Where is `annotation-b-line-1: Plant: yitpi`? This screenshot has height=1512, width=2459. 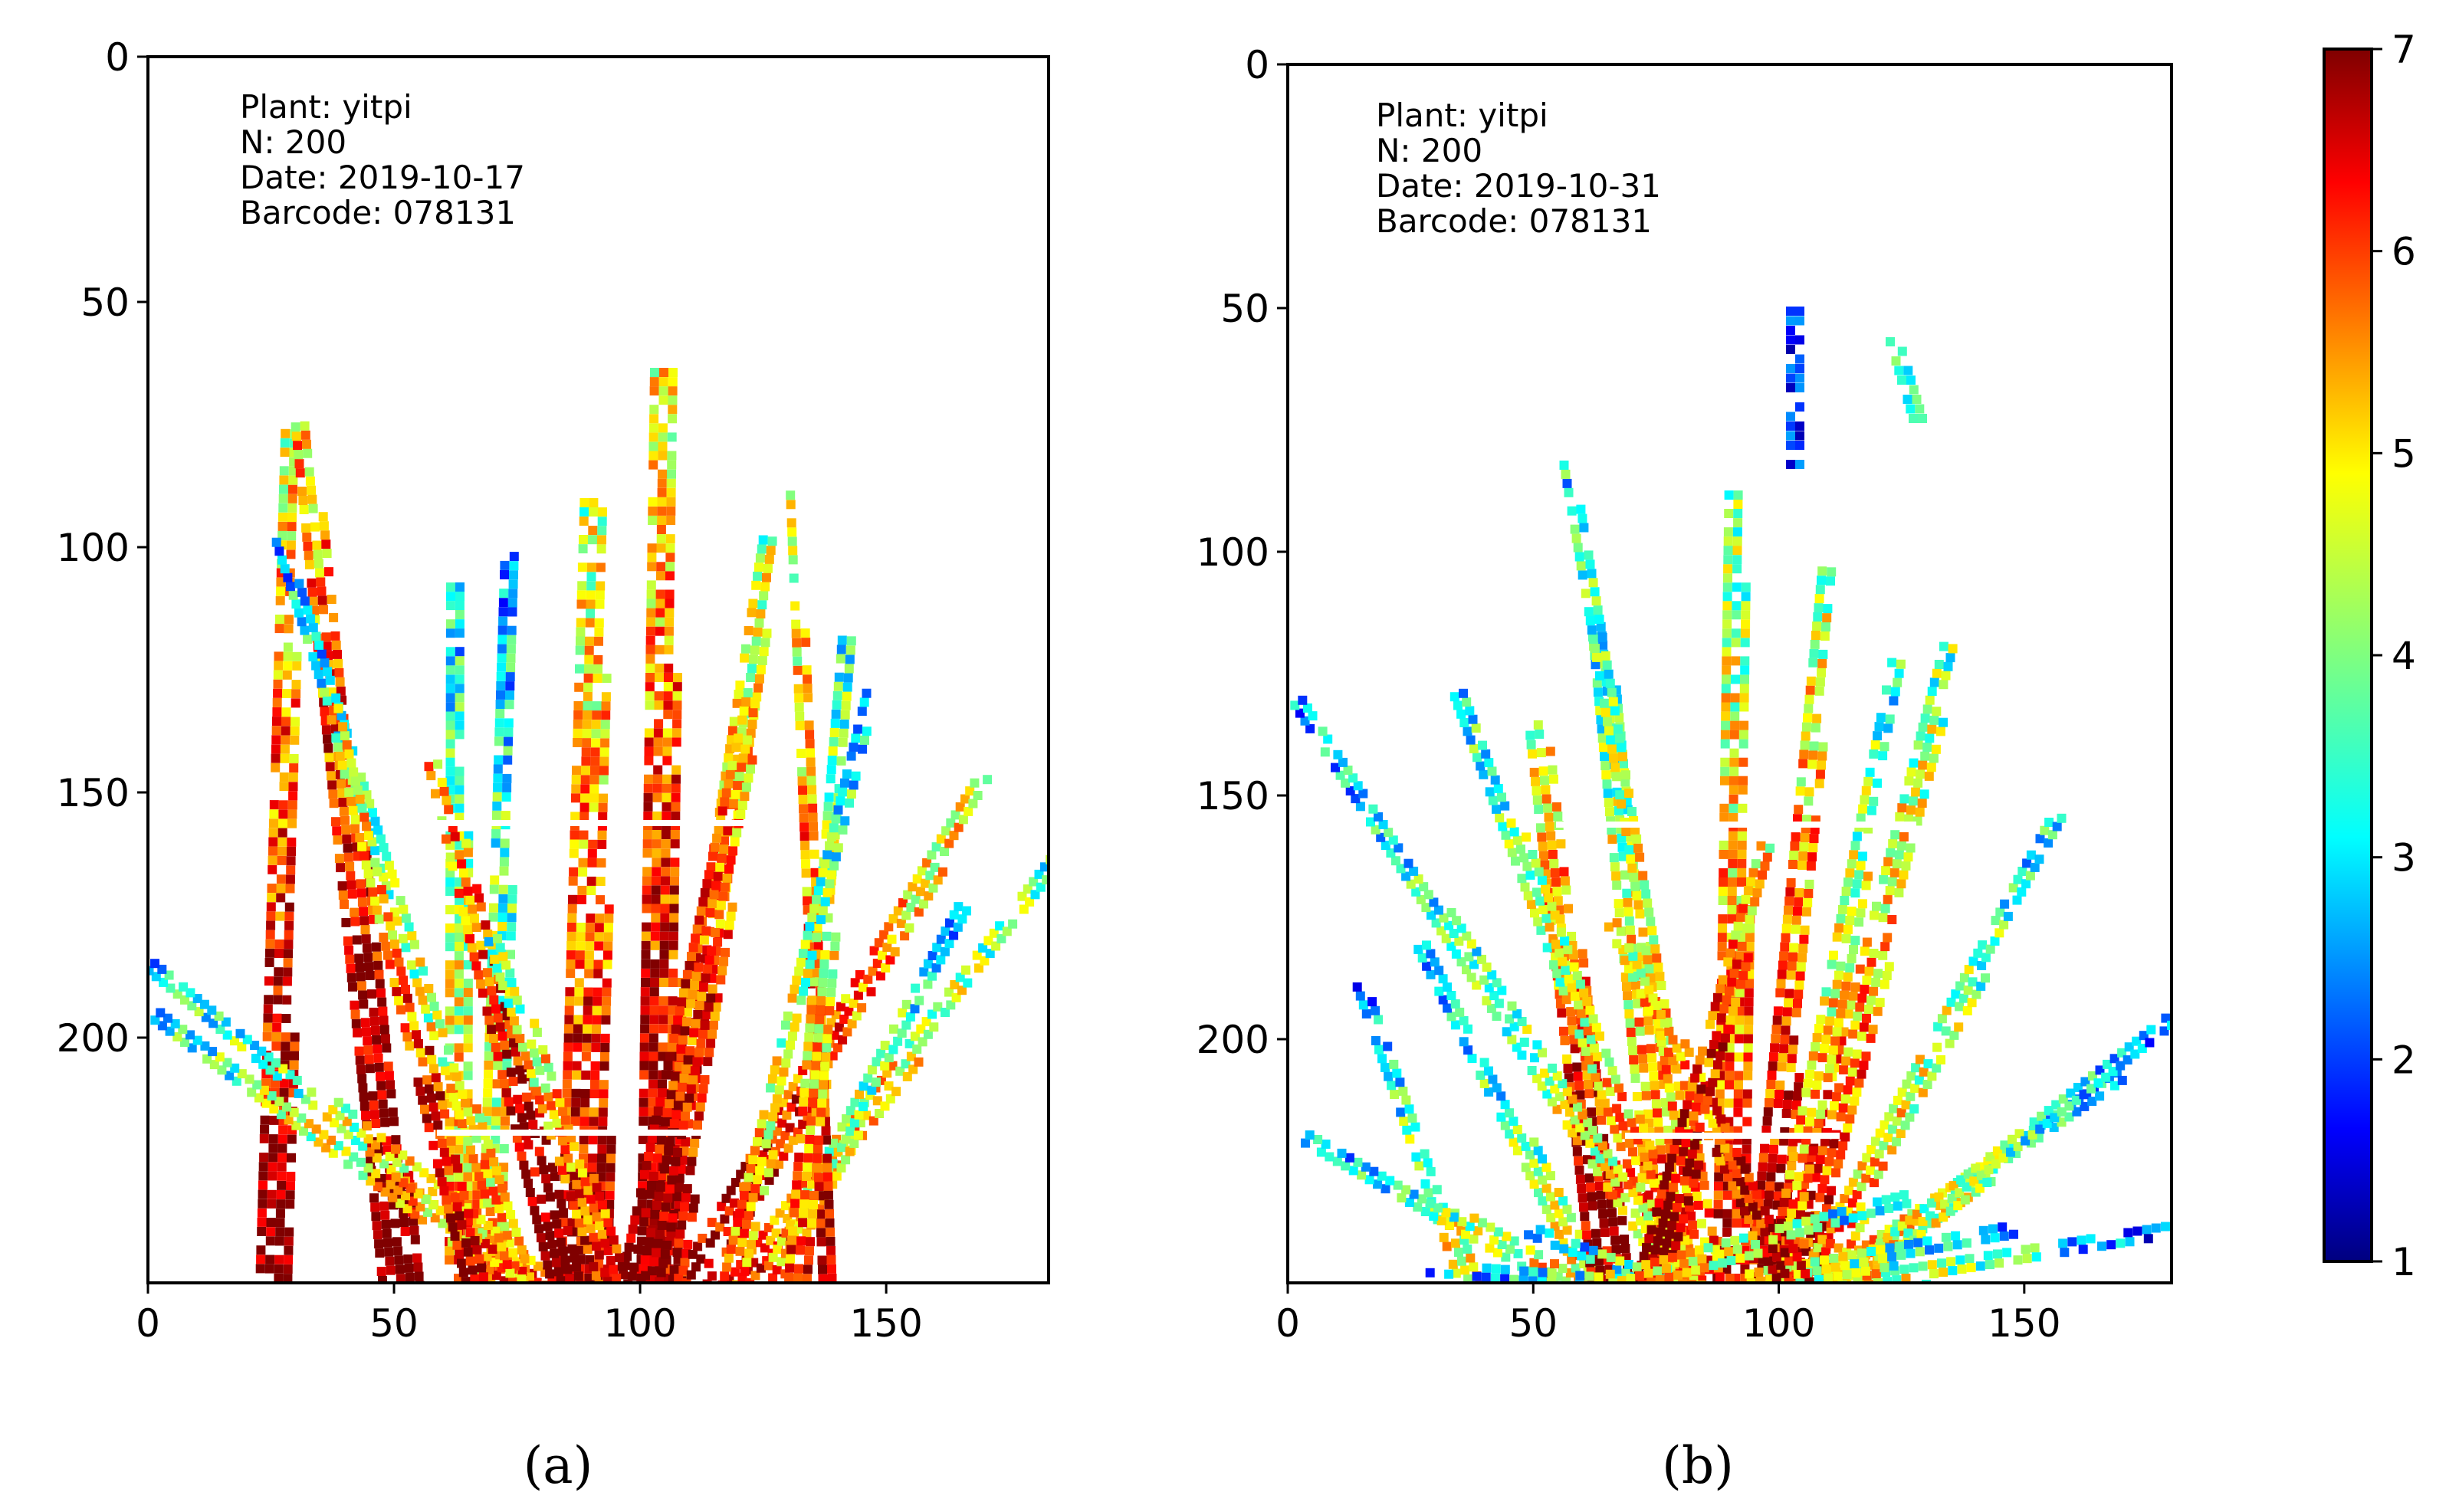 annotation-b-line-1: Plant: yitpi is located at coordinates (1462, 116).